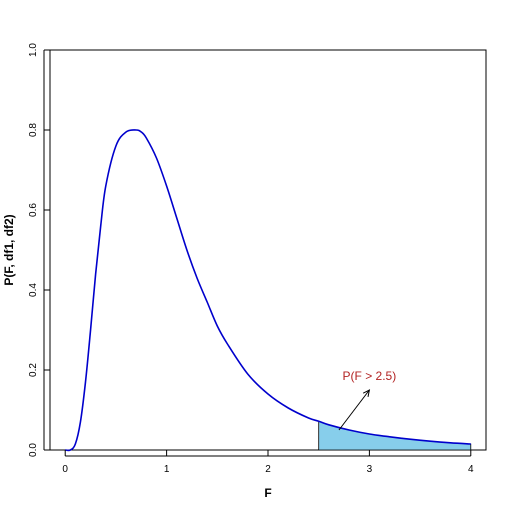 The image size is (512, 512). What do you see at coordinates (65, 469) in the screenshot?
I see `x-tick-label: 0` at bounding box center [65, 469].